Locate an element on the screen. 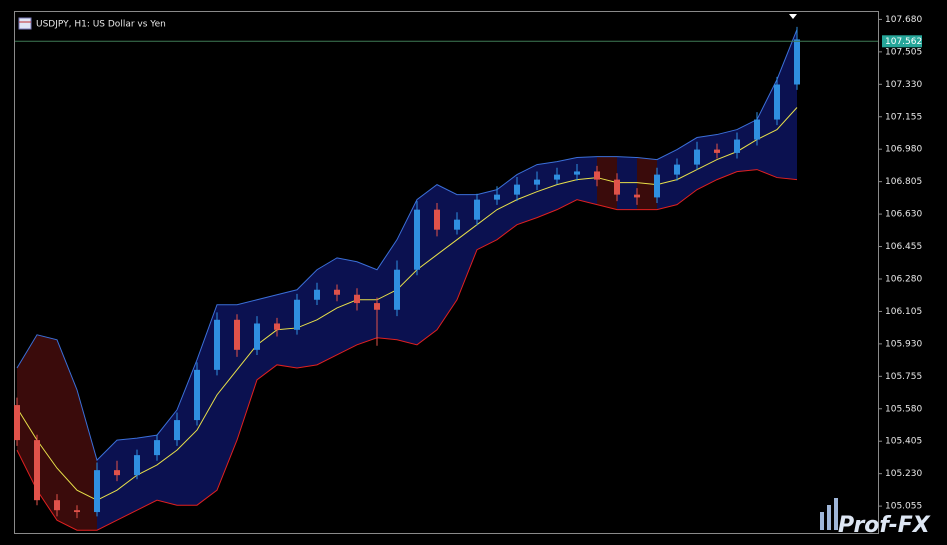 The image size is (947, 545). y-tick-label: 106.280 is located at coordinates (903, 279).